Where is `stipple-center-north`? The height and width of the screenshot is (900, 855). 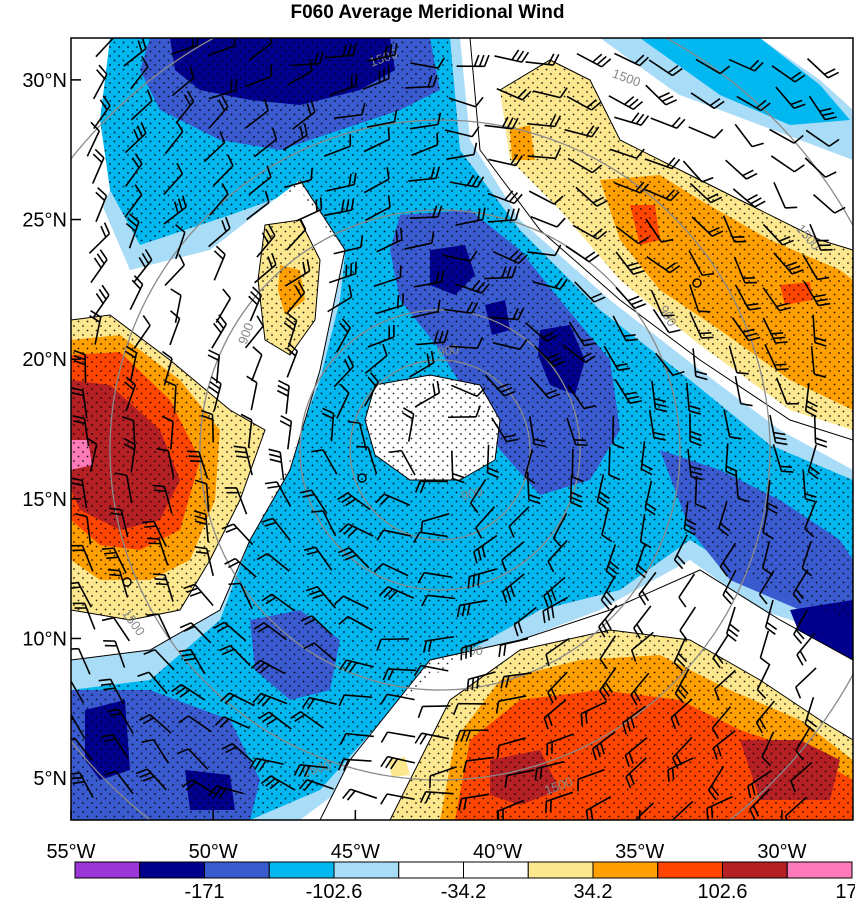
stipple-center-north is located at coordinates (289, 287).